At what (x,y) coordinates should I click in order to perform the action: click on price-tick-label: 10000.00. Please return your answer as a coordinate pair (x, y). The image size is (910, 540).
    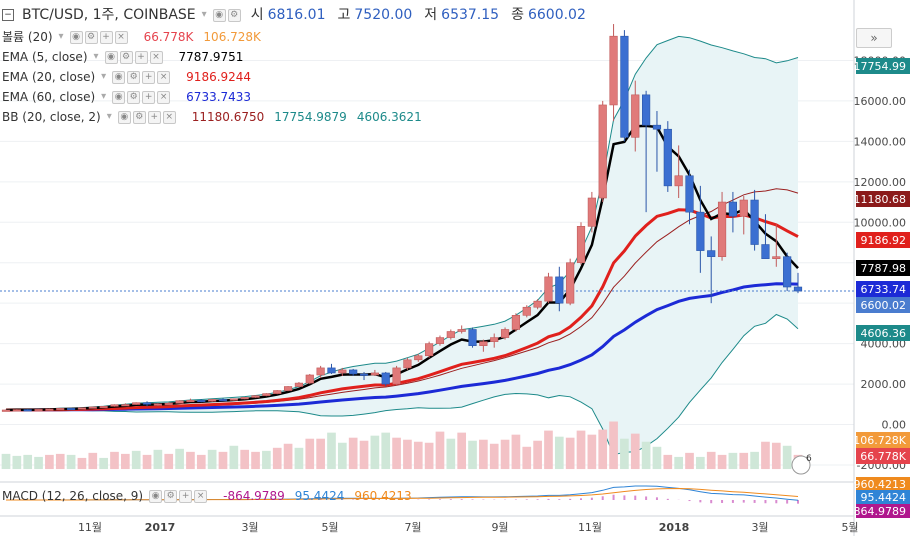
    Looking at the image, I should click on (880, 222).